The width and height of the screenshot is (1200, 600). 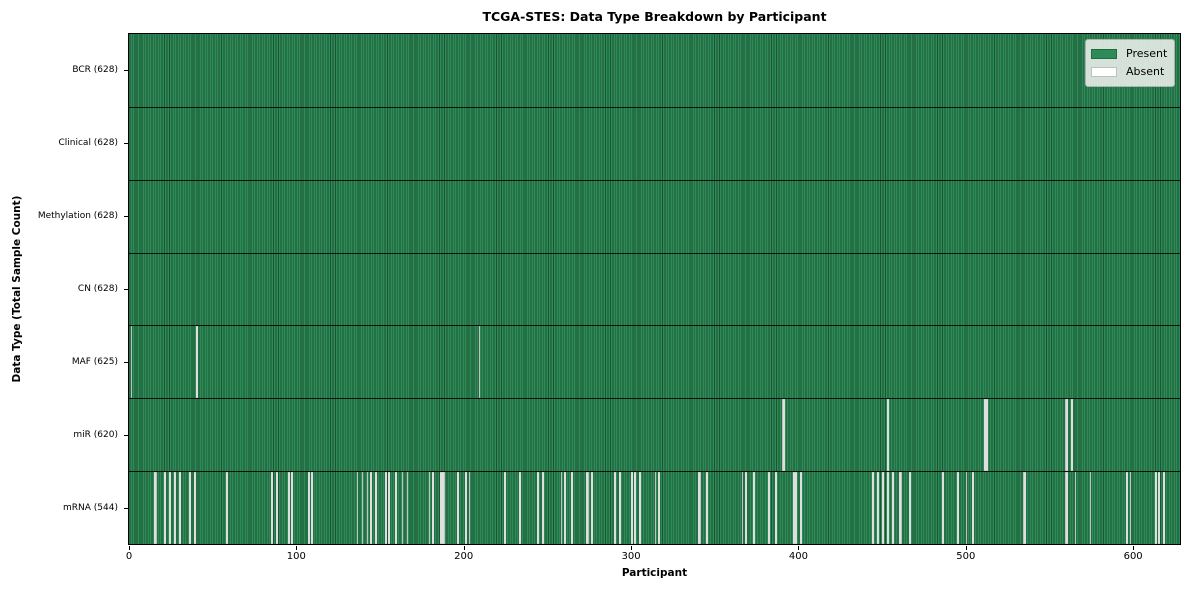 I want to click on legend-swatch-present, so click(x=1104, y=54).